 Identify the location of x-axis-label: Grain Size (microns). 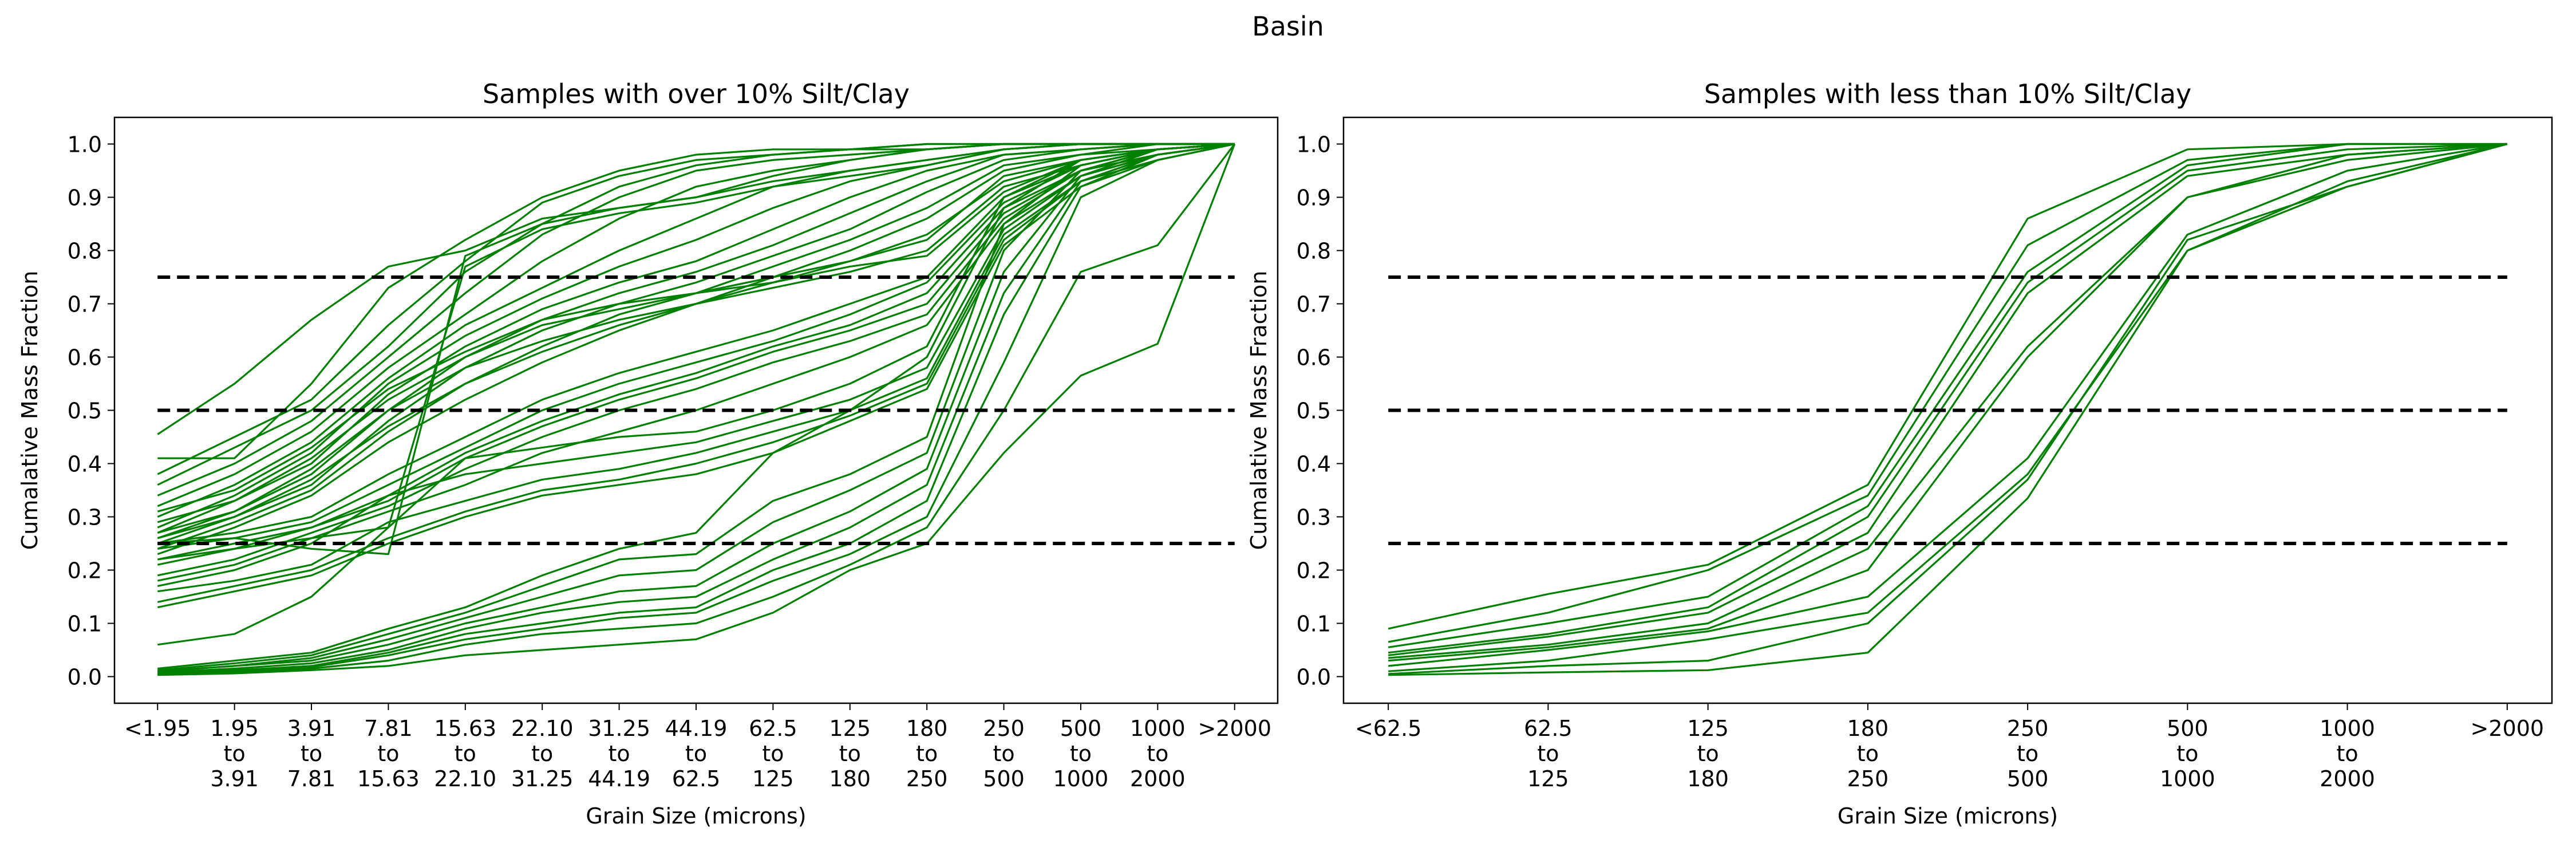
(696, 816).